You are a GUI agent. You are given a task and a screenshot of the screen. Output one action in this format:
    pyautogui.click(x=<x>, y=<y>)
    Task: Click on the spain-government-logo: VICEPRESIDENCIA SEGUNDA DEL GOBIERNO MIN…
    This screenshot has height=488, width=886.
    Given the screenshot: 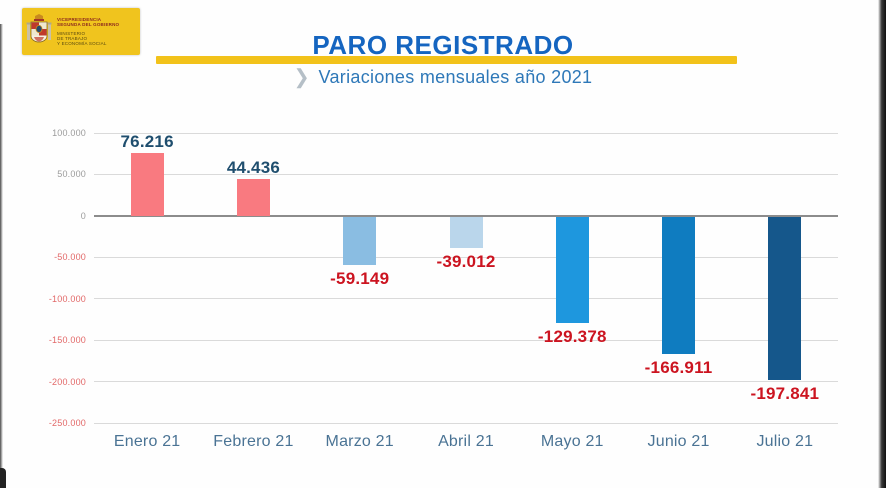 What is the action you would take?
    pyautogui.click(x=81, y=31)
    